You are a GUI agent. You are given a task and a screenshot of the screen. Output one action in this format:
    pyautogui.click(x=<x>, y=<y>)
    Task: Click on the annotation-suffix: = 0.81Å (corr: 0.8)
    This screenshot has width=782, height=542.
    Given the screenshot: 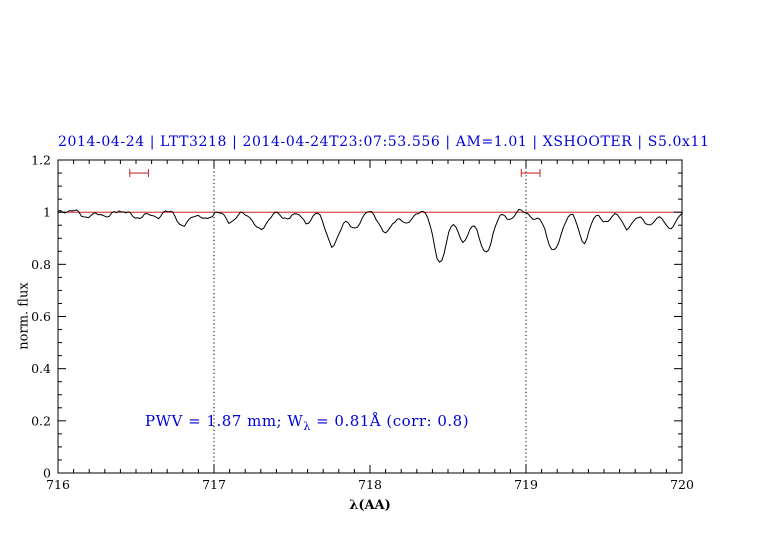 What is the action you would take?
    pyautogui.click(x=390, y=421)
    